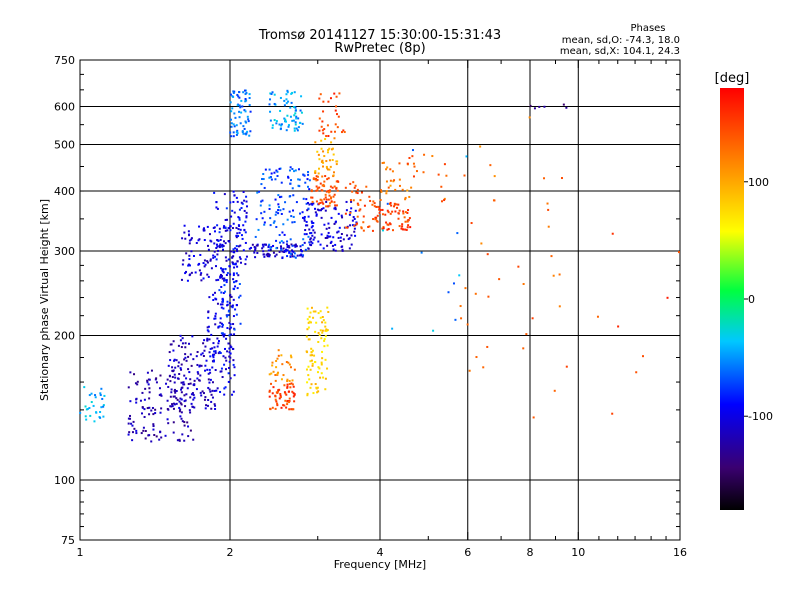  Describe the element at coordinates (647, 28) in the screenshot. I see `legend-title: Phases` at that location.